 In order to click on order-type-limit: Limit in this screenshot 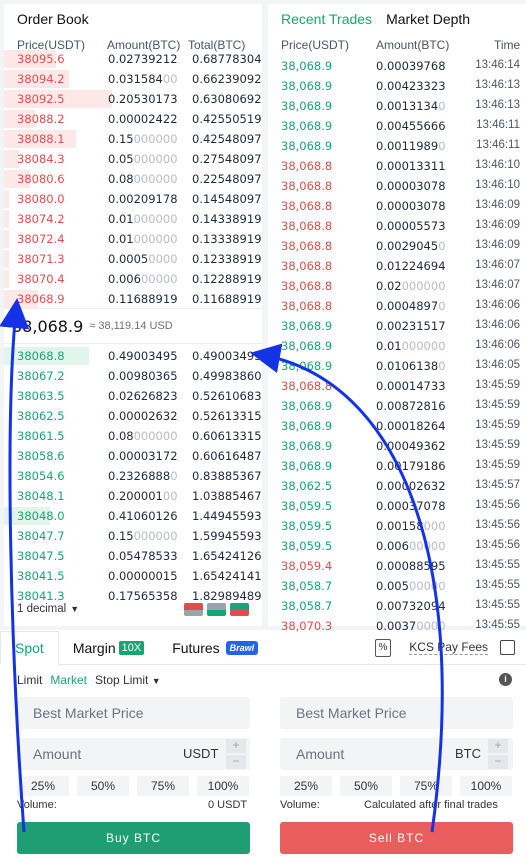, I will do `click(30, 680)`.